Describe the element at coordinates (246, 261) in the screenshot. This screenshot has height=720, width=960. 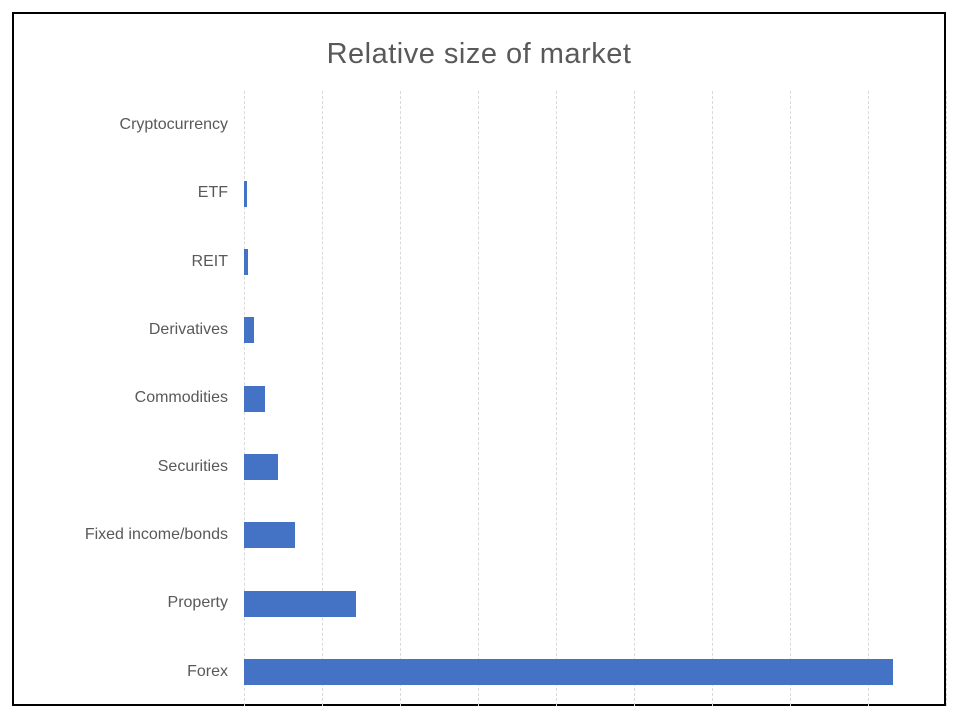
I see `bar-reit` at that location.